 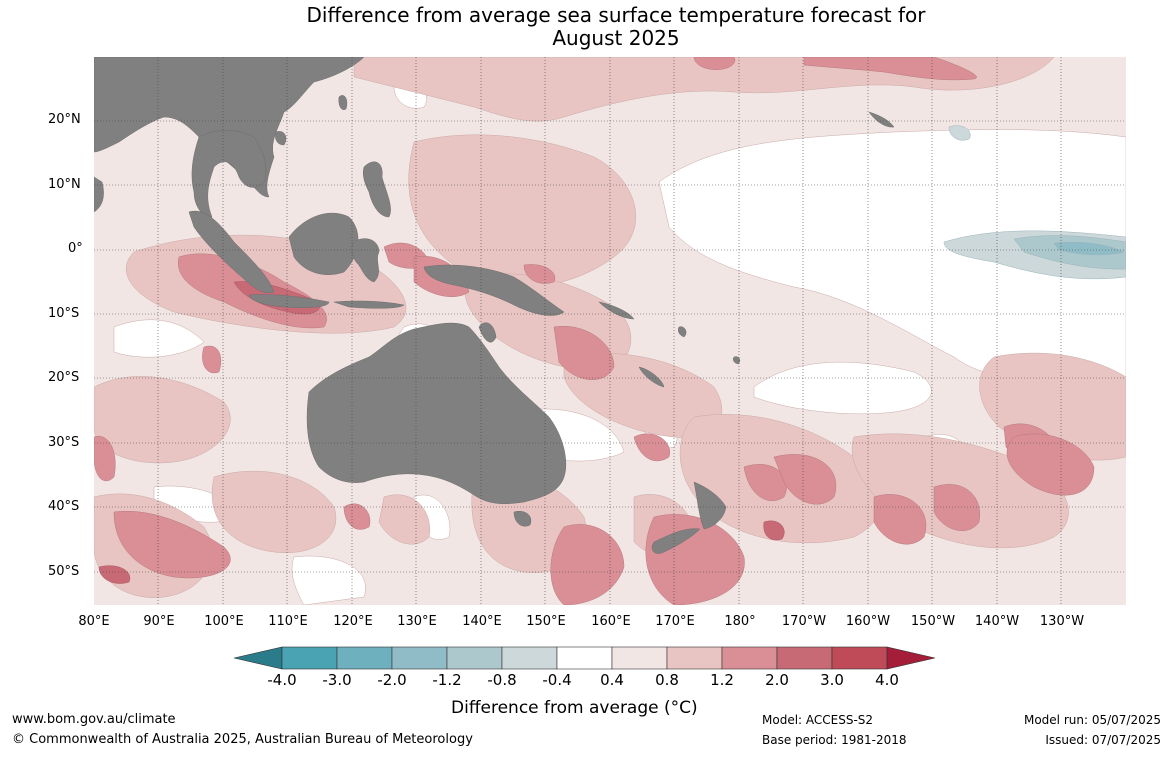 I want to click on footer-issued: Issued: 07/07/2025, so click(x=1103, y=740).